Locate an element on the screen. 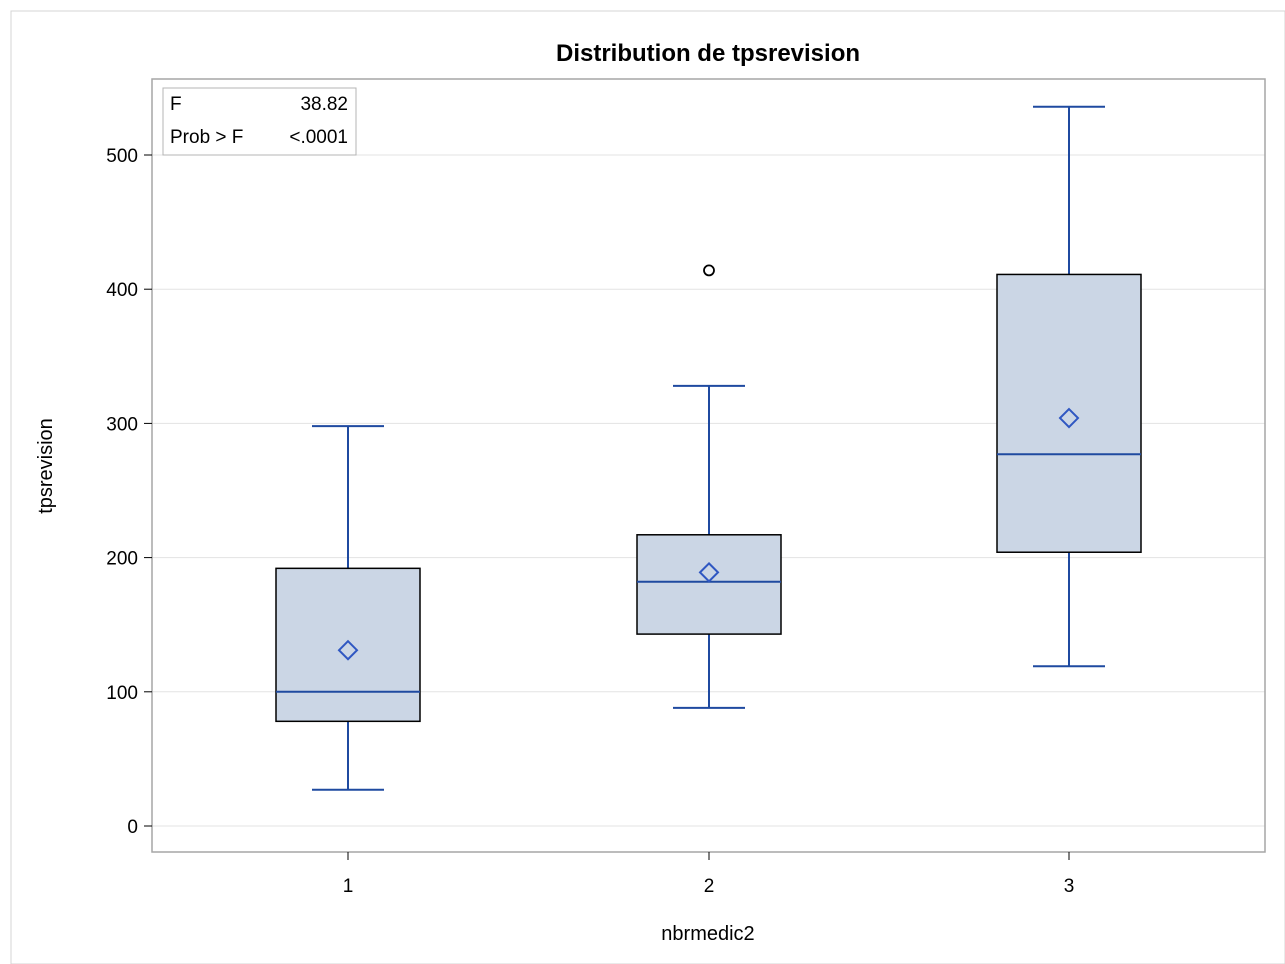 The image size is (1285, 964). y-tick-label: 0 is located at coordinates (132, 827).